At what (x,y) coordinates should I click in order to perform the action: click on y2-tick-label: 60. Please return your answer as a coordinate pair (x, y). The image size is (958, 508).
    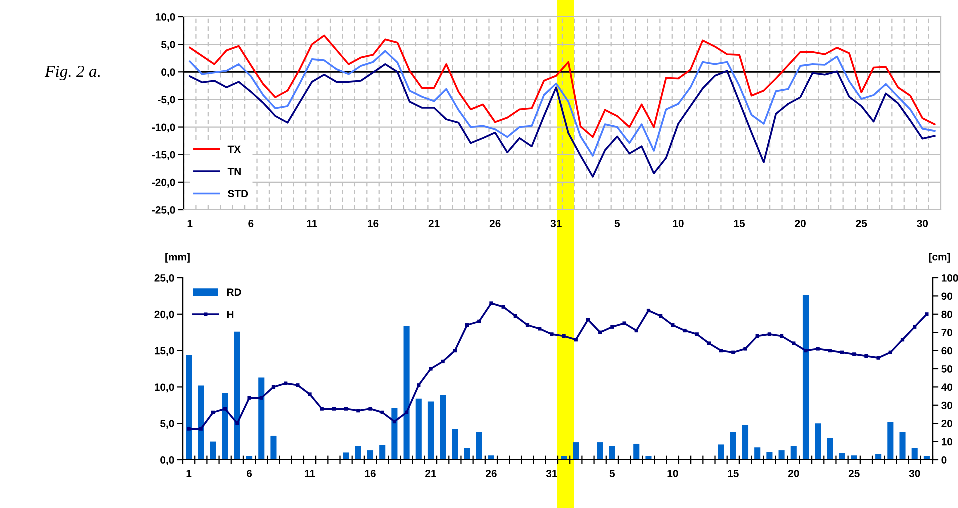
    Looking at the image, I should click on (947, 351).